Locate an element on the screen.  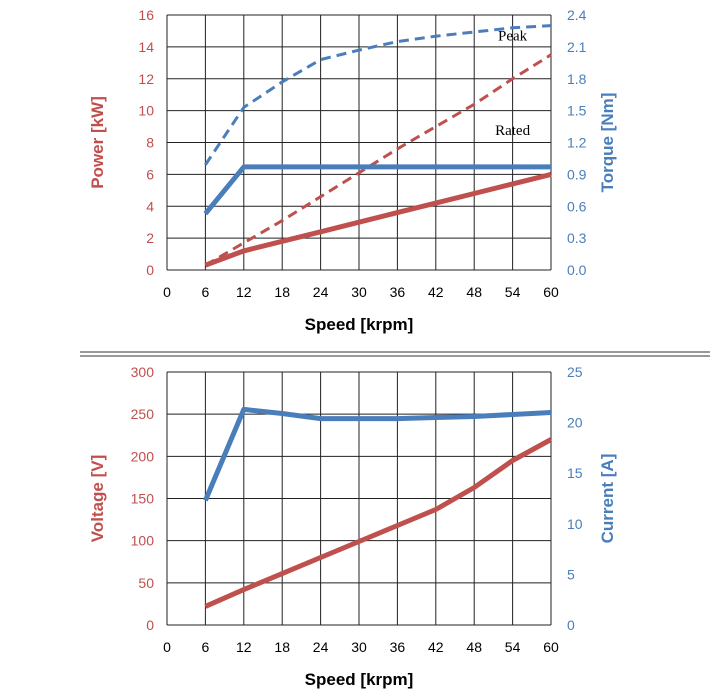
y-left-axis-title: Voltage [V] is located at coordinates (97, 499).